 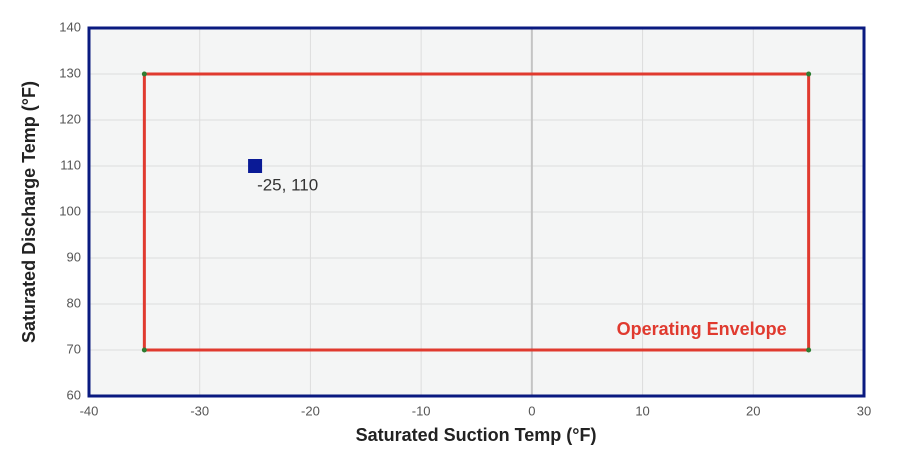 What do you see at coordinates (70, 72) in the screenshot?
I see `y-tick-label: 130` at bounding box center [70, 72].